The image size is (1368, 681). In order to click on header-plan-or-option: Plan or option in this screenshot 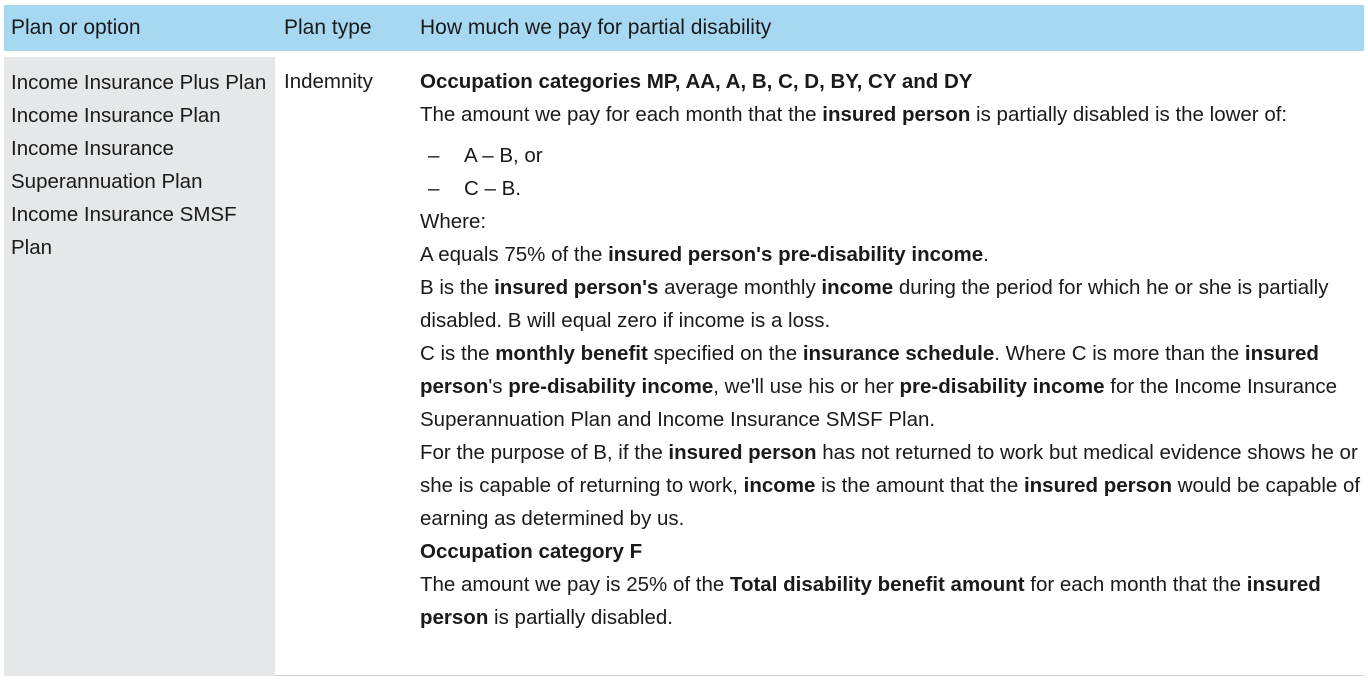, I will do `click(76, 27)`.